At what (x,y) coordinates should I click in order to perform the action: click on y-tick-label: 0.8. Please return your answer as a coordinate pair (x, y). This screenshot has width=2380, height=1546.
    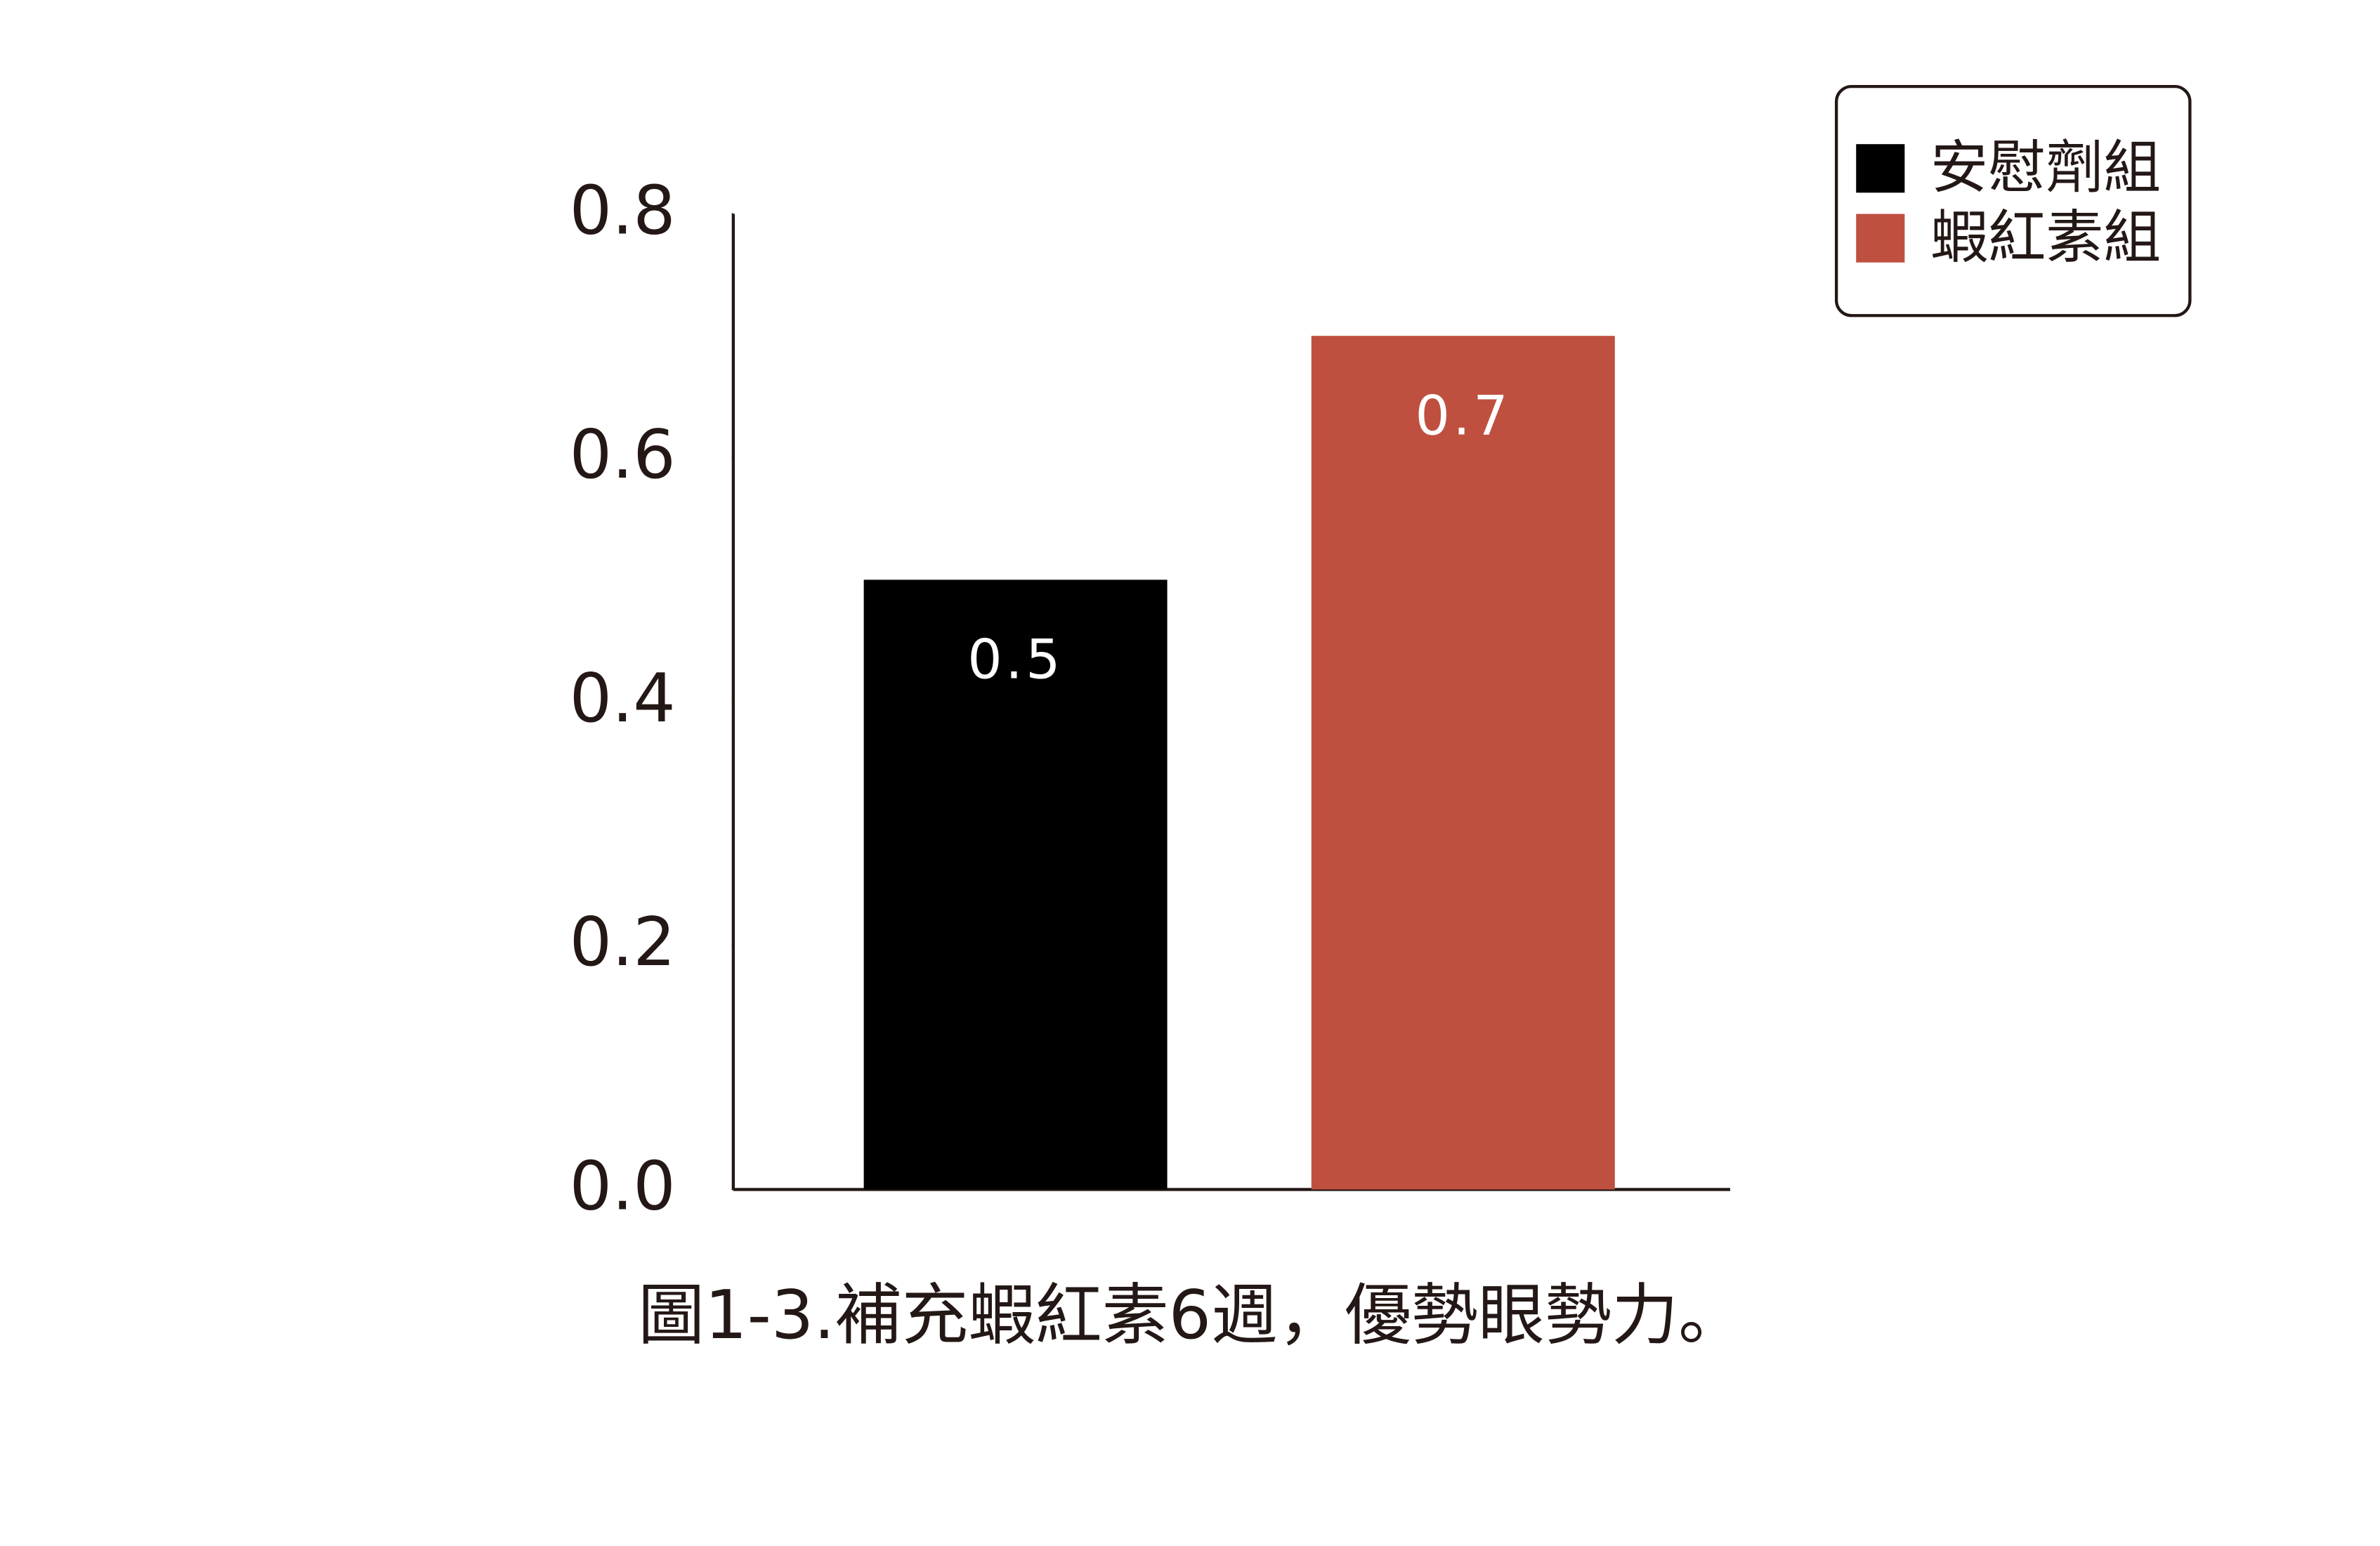
    Looking at the image, I should click on (623, 211).